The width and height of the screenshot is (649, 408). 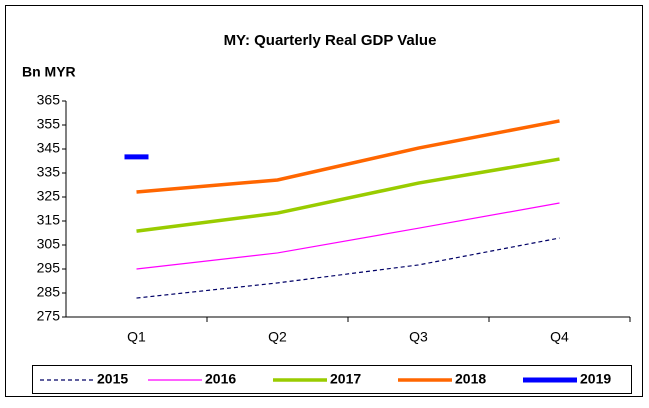 What do you see at coordinates (330, 40) in the screenshot?
I see `chart-title: MY: Quarterly Real GDP Value` at bounding box center [330, 40].